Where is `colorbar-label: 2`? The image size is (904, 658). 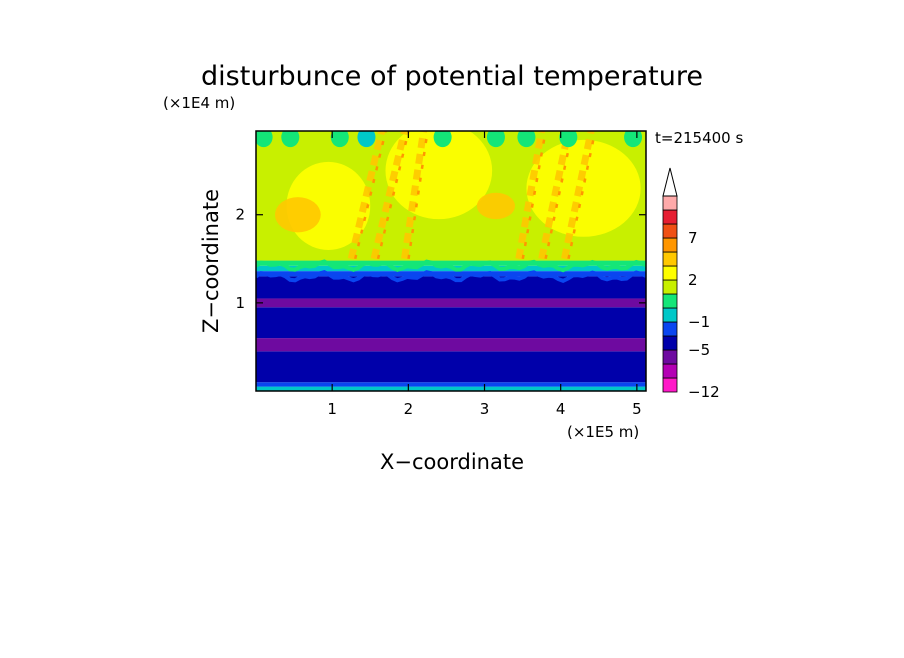 colorbar-label: 2 is located at coordinates (693, 280).